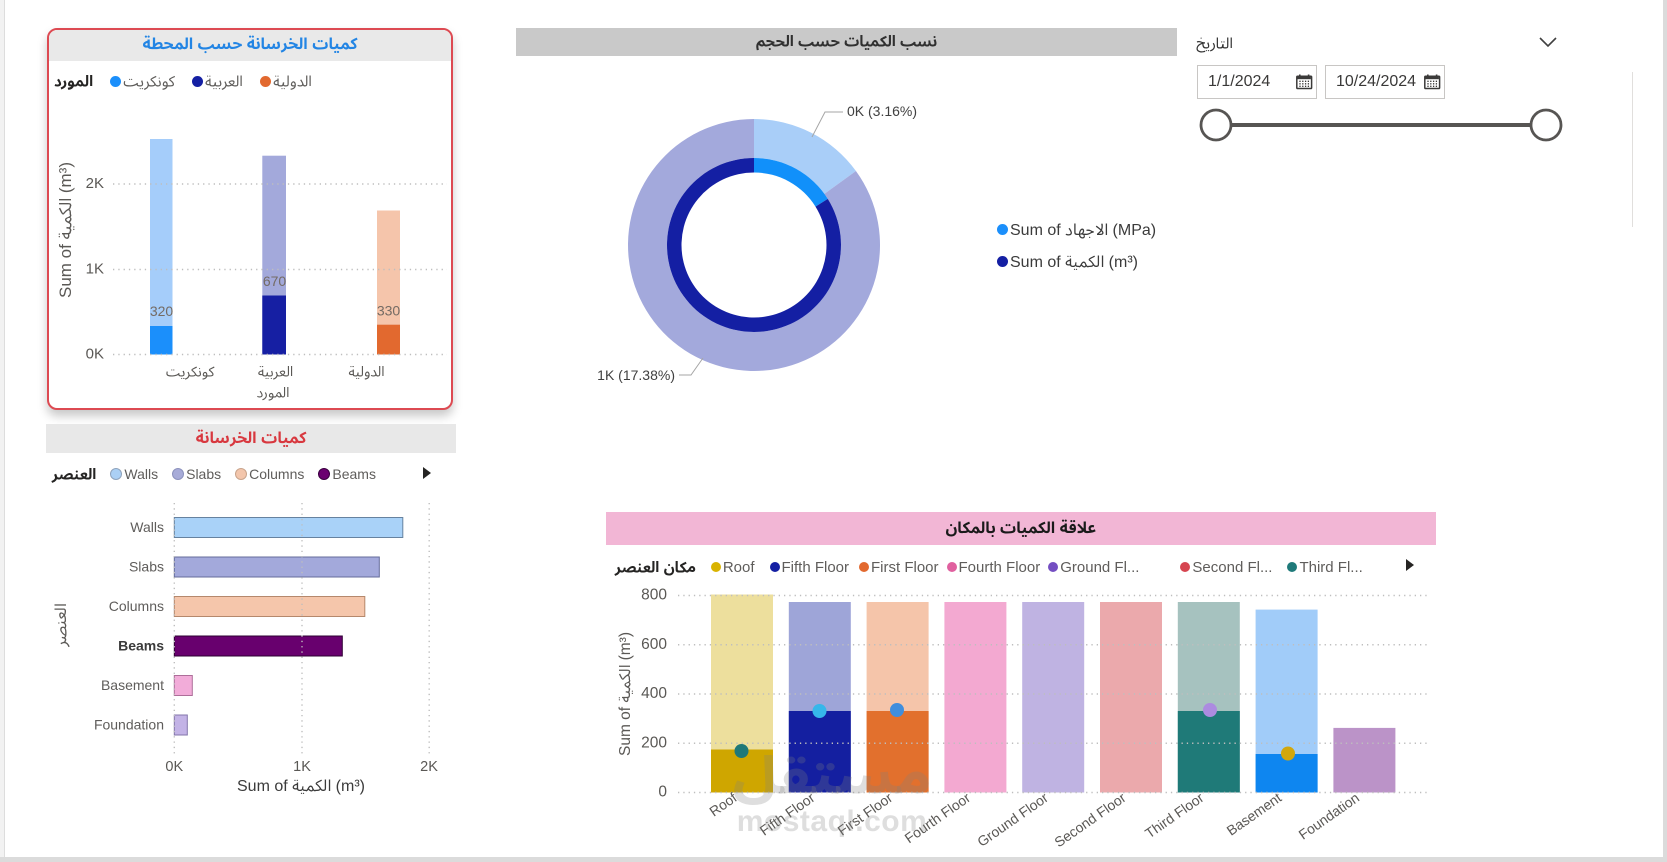  What do you see at coordinates (147, 527) in the screenshot?
I see `svg-text: Walls` at bounding box center [147, 527].